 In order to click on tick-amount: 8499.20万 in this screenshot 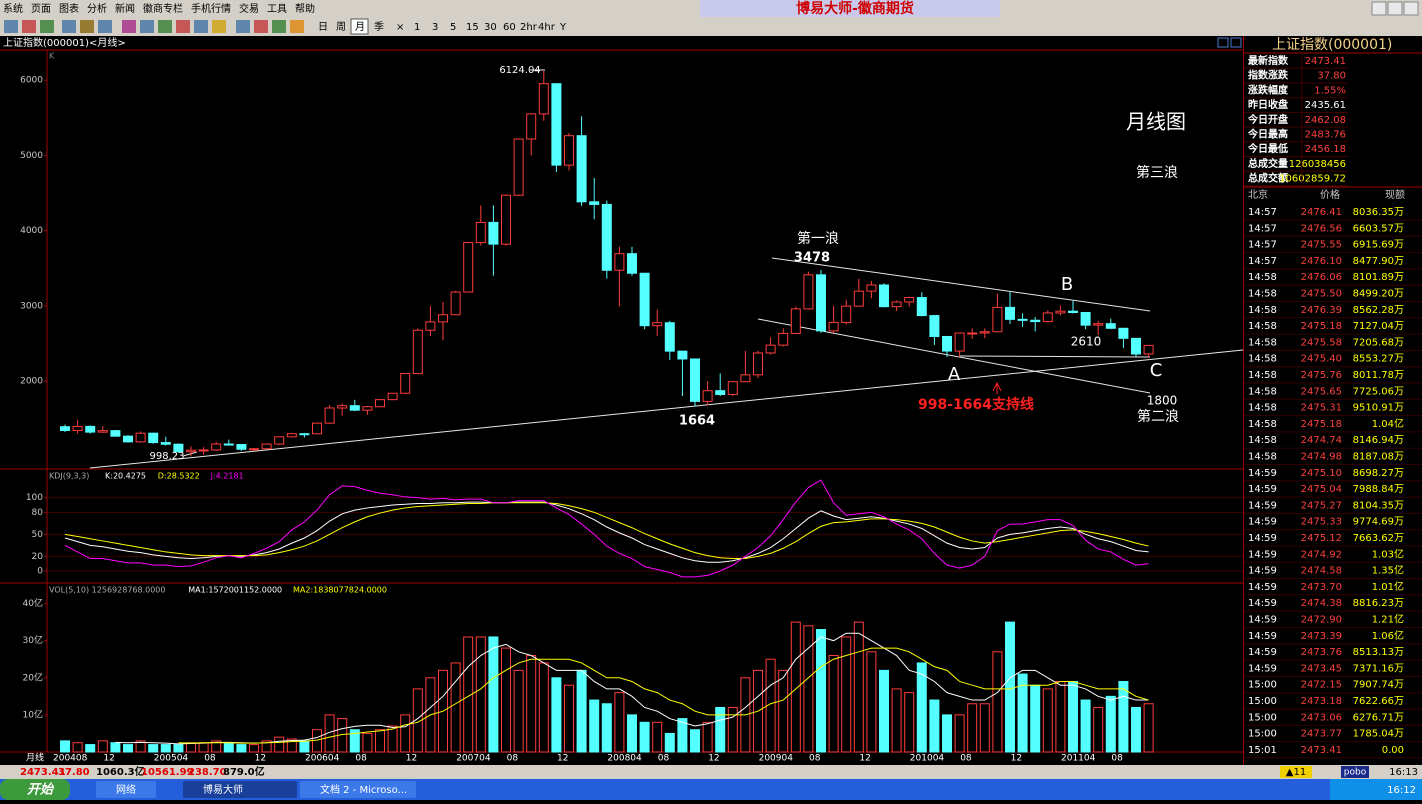, I will do `click(1378, 294)`.